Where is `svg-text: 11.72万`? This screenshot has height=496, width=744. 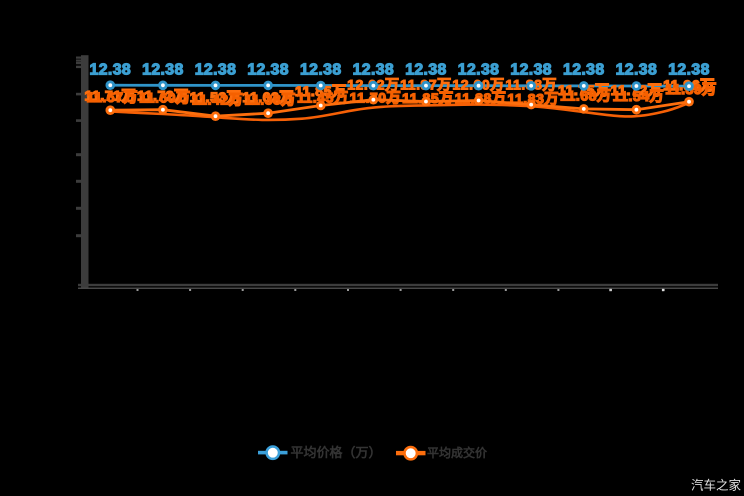
svg-text: 11.72万 is located at coordinates (163, 96).